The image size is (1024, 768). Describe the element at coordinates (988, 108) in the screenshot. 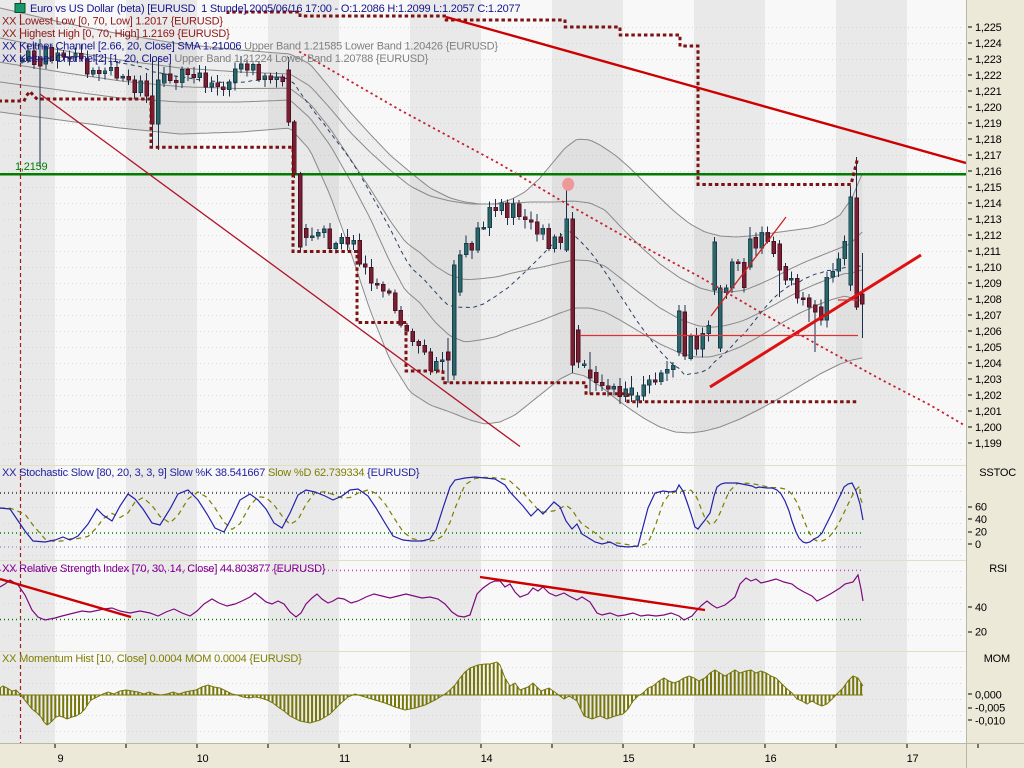

I see `svg-text: 1,220` at that location.